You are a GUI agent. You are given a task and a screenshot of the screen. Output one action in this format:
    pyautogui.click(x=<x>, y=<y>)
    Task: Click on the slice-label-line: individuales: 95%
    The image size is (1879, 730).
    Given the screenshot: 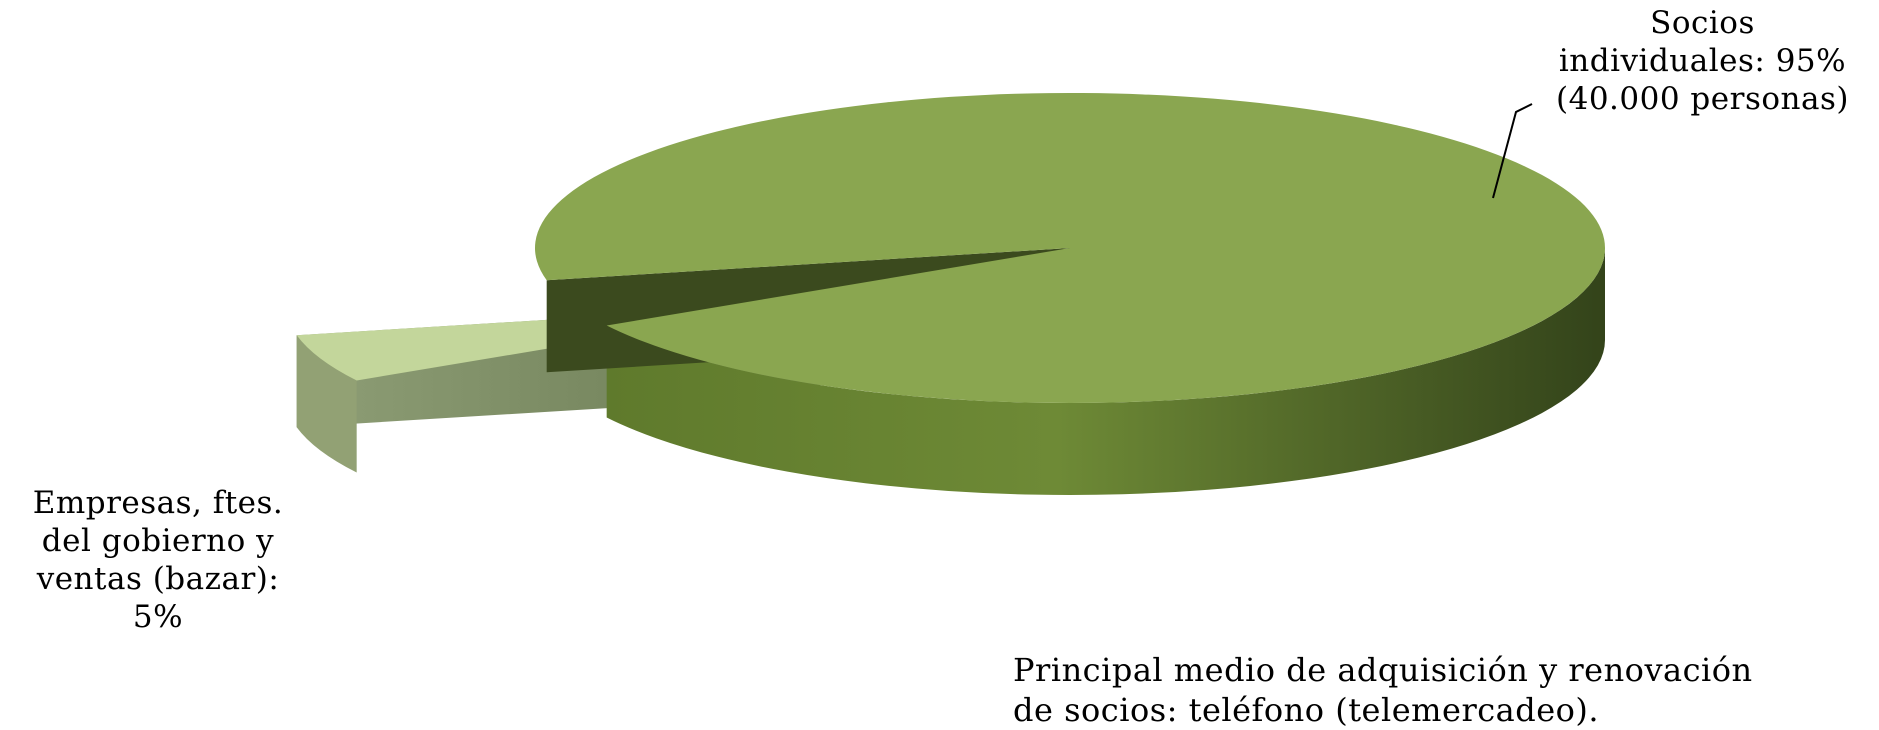 What is the action you would take?
    pyautogui.click(x=1702, y=61)
    